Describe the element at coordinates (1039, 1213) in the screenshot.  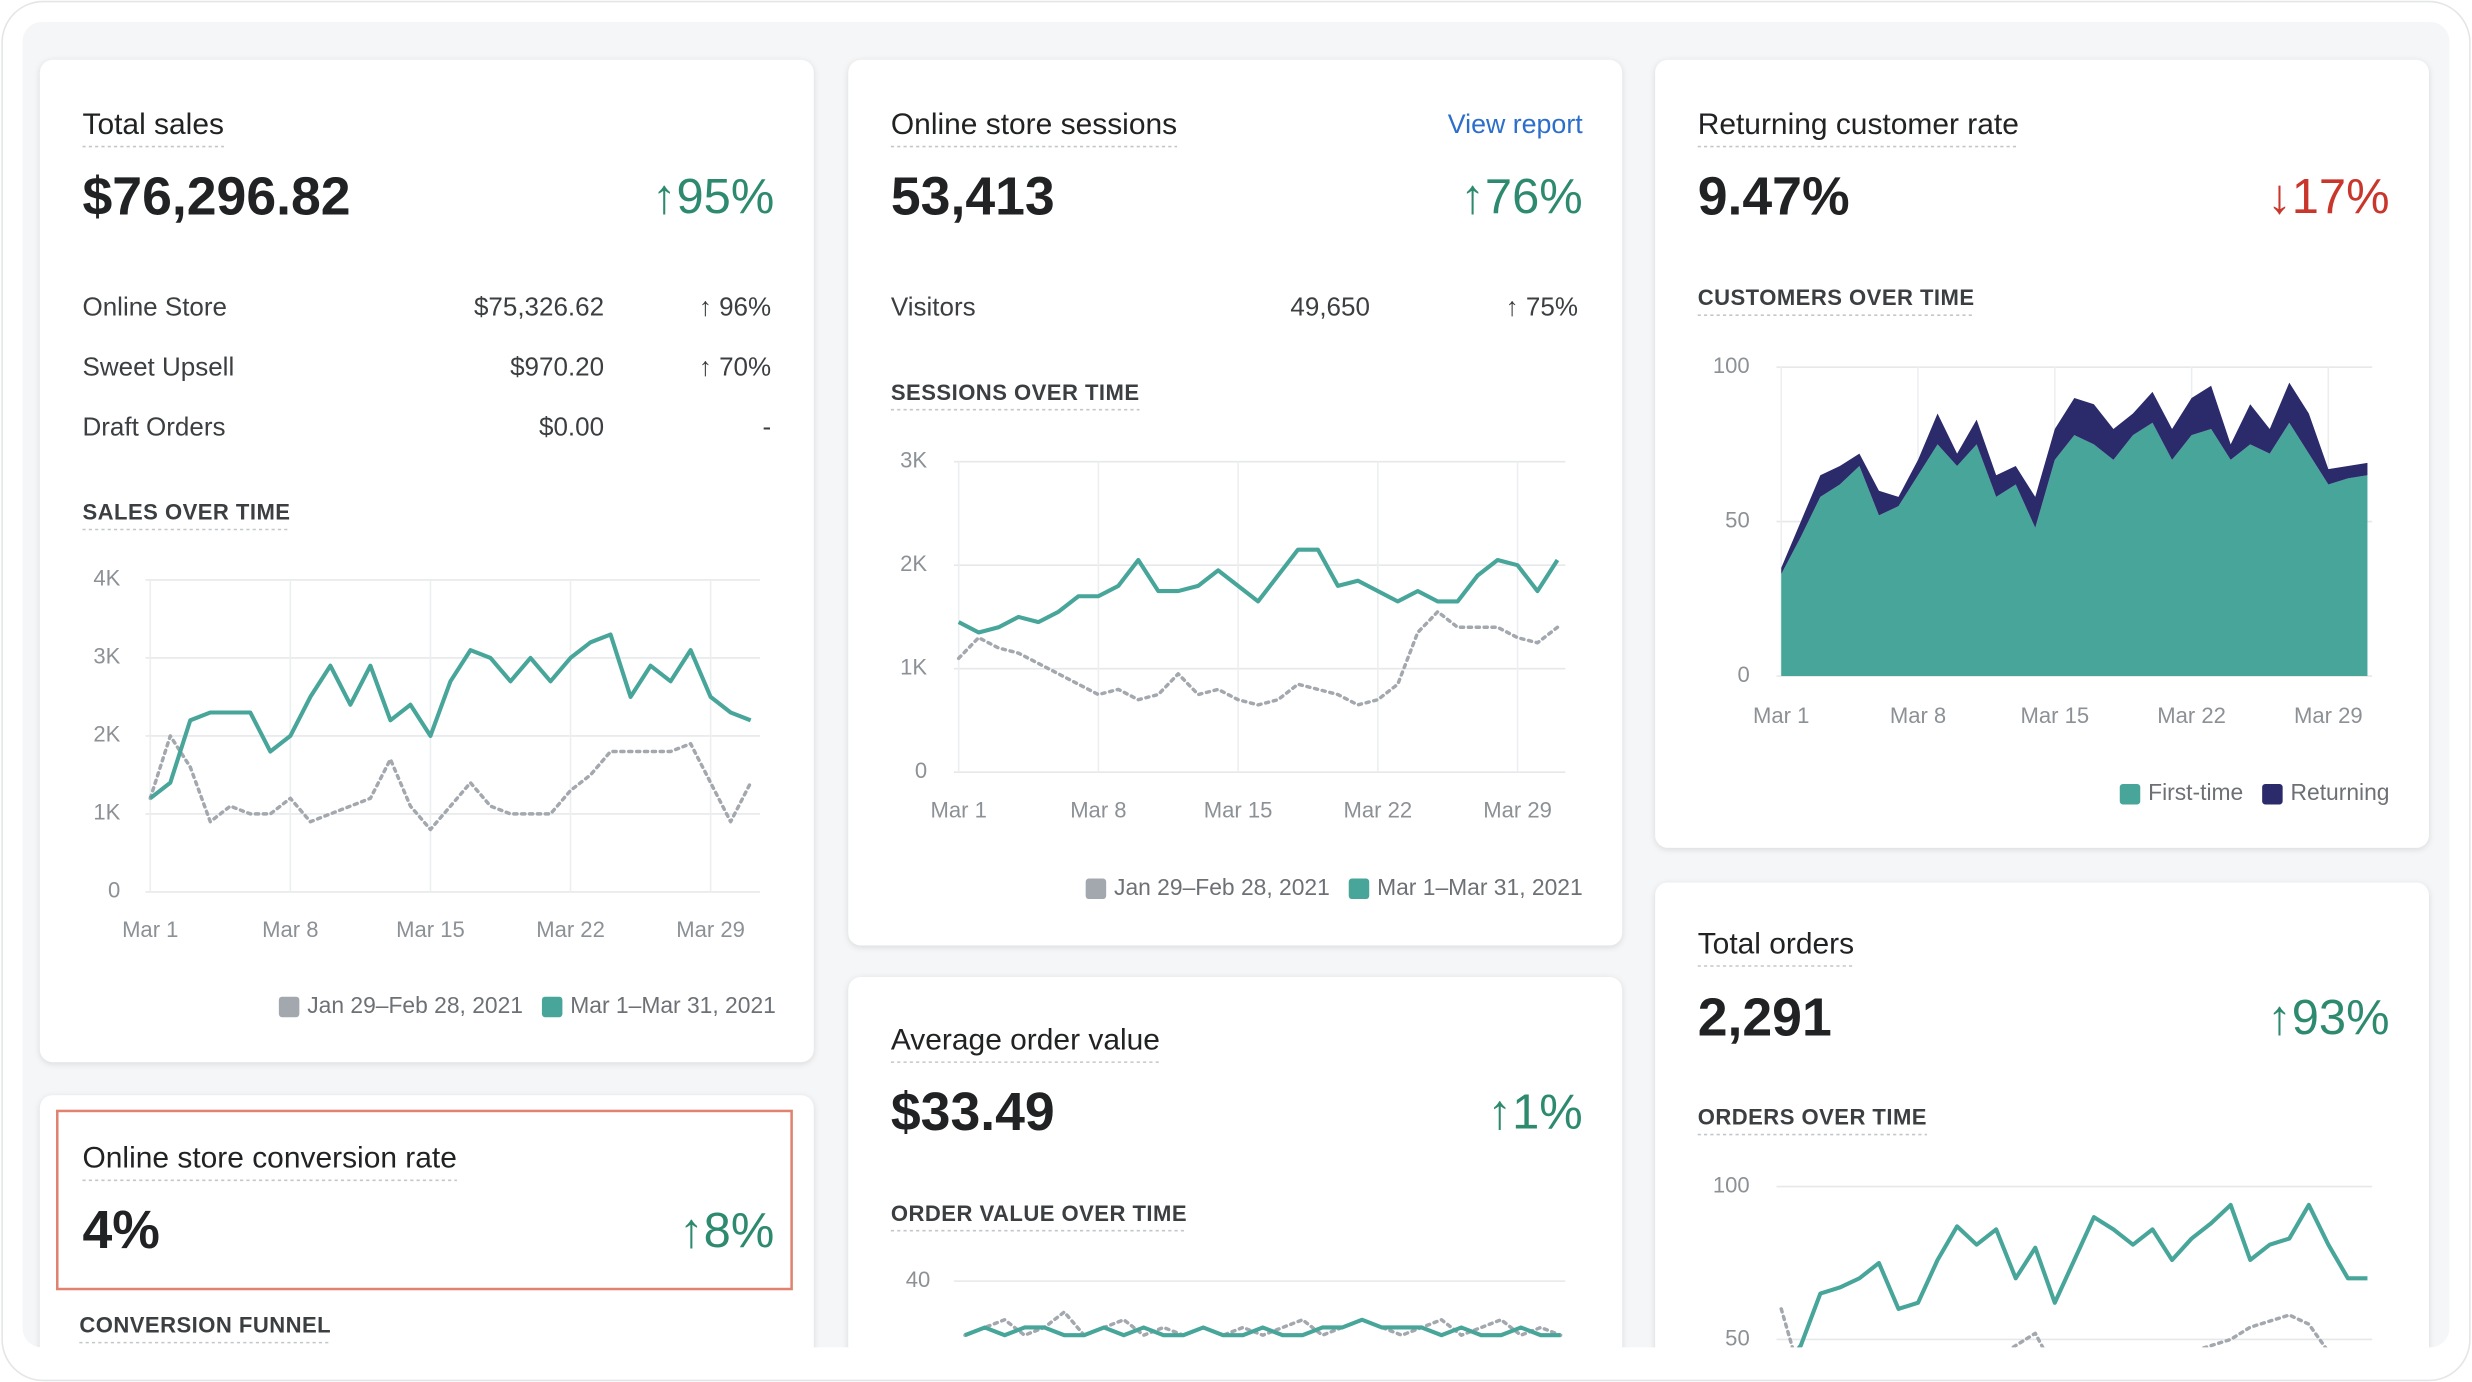
I see `chart-title: ORDER VALUE OVER TIME` at that location.